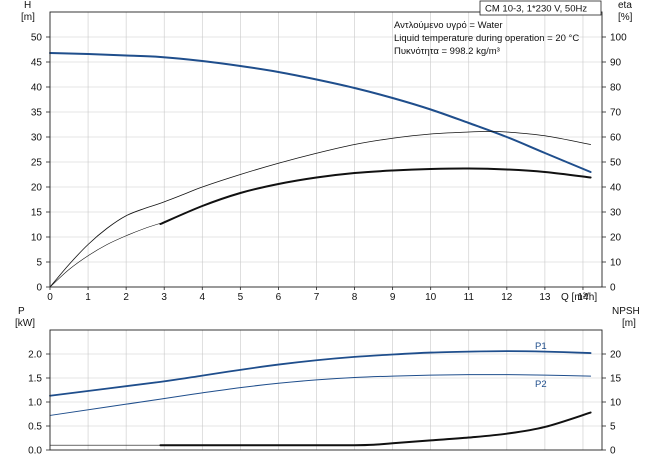 The height and width of the screenshot is (460, 656). What do you see at coordinates (37, 113) in the screenshot?
I see `top-y-left-tick-7: 35` at bounding box center [37, 113].